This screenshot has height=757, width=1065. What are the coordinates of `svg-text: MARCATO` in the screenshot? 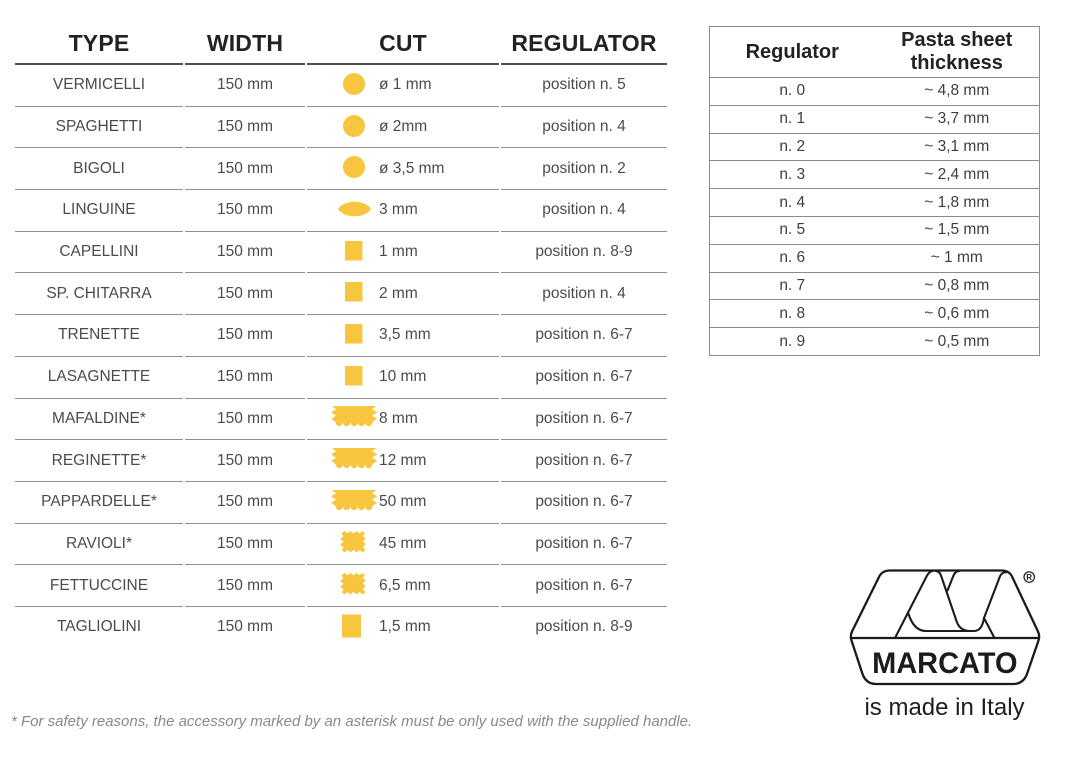 It's located at (944, 664).